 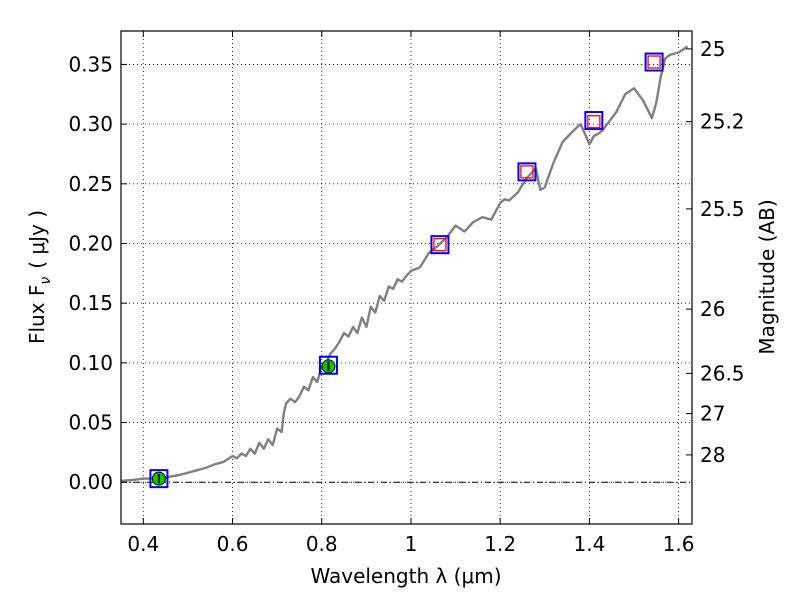 I want to click on y-axis-ticks: 0.00 0.05 0.10 0.15 0.20 0.25 0.30 0.35, so click(x=97, y=273).